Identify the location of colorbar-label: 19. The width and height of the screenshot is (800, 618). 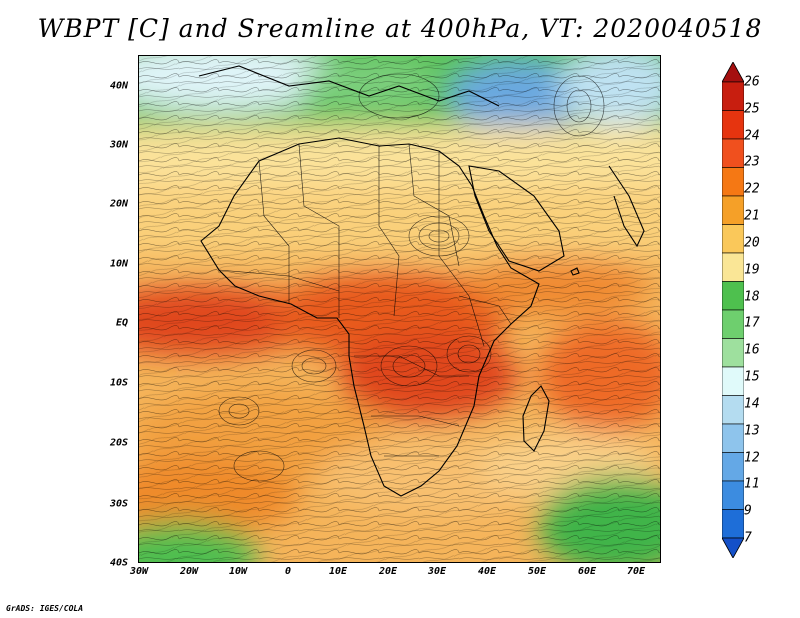
(752, 270).